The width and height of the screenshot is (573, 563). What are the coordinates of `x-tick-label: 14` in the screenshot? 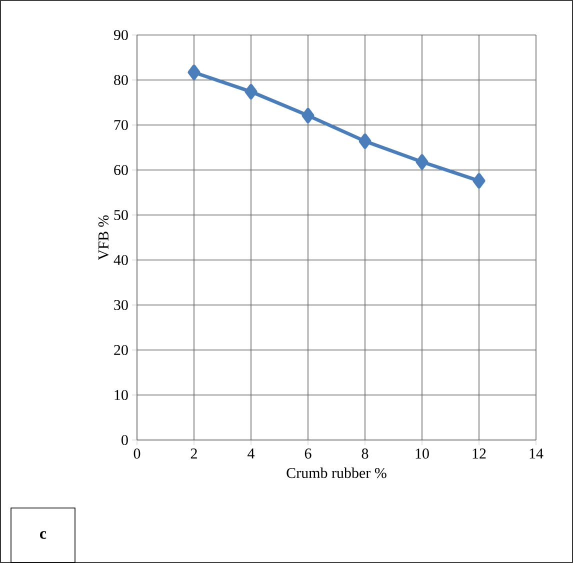 It's located at (537, 453).